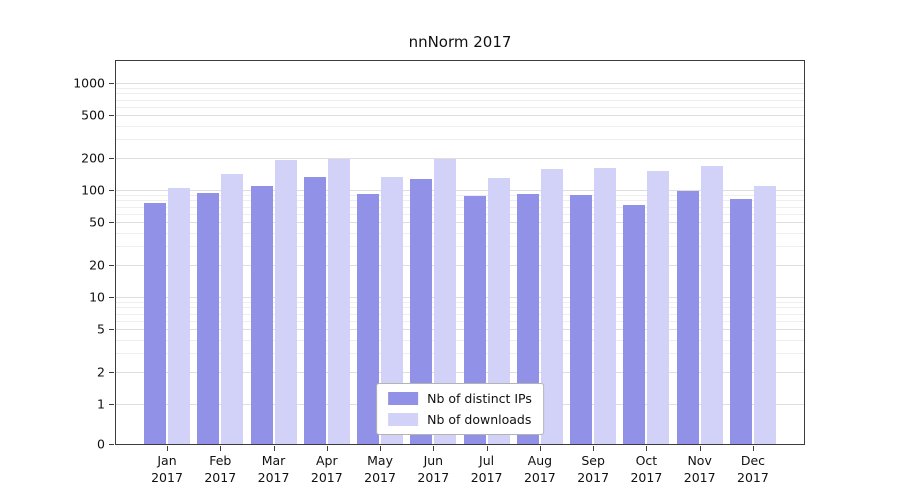  What do you see at coordinates (540, 460) in the screenshot?
I see `x-label-month: Aug` at bounding box center [540, 460].